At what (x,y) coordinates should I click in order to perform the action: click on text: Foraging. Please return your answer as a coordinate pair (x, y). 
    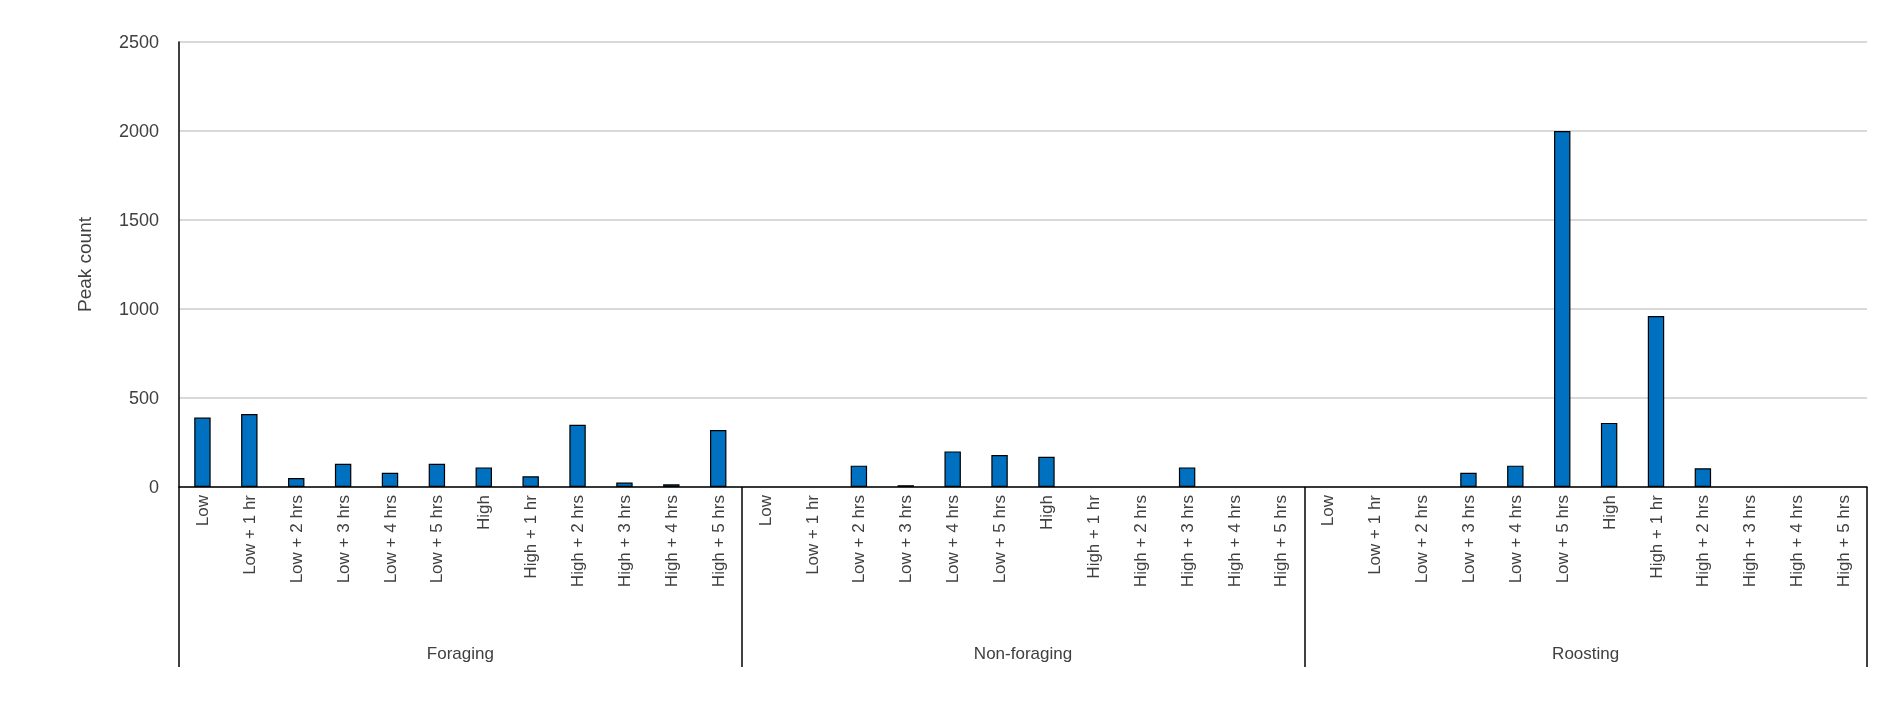
    Looking at the image, I should click on (460, 653).